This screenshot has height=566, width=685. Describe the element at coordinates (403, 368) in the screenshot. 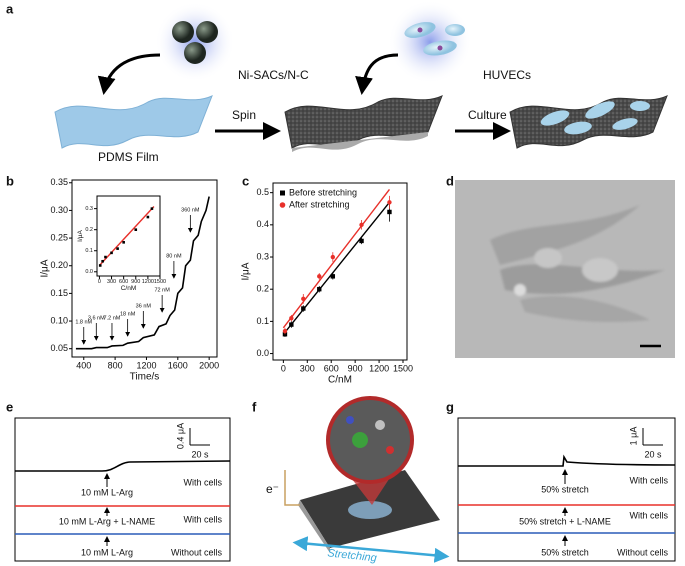

I see `x-tick-label: 1500` at that location.